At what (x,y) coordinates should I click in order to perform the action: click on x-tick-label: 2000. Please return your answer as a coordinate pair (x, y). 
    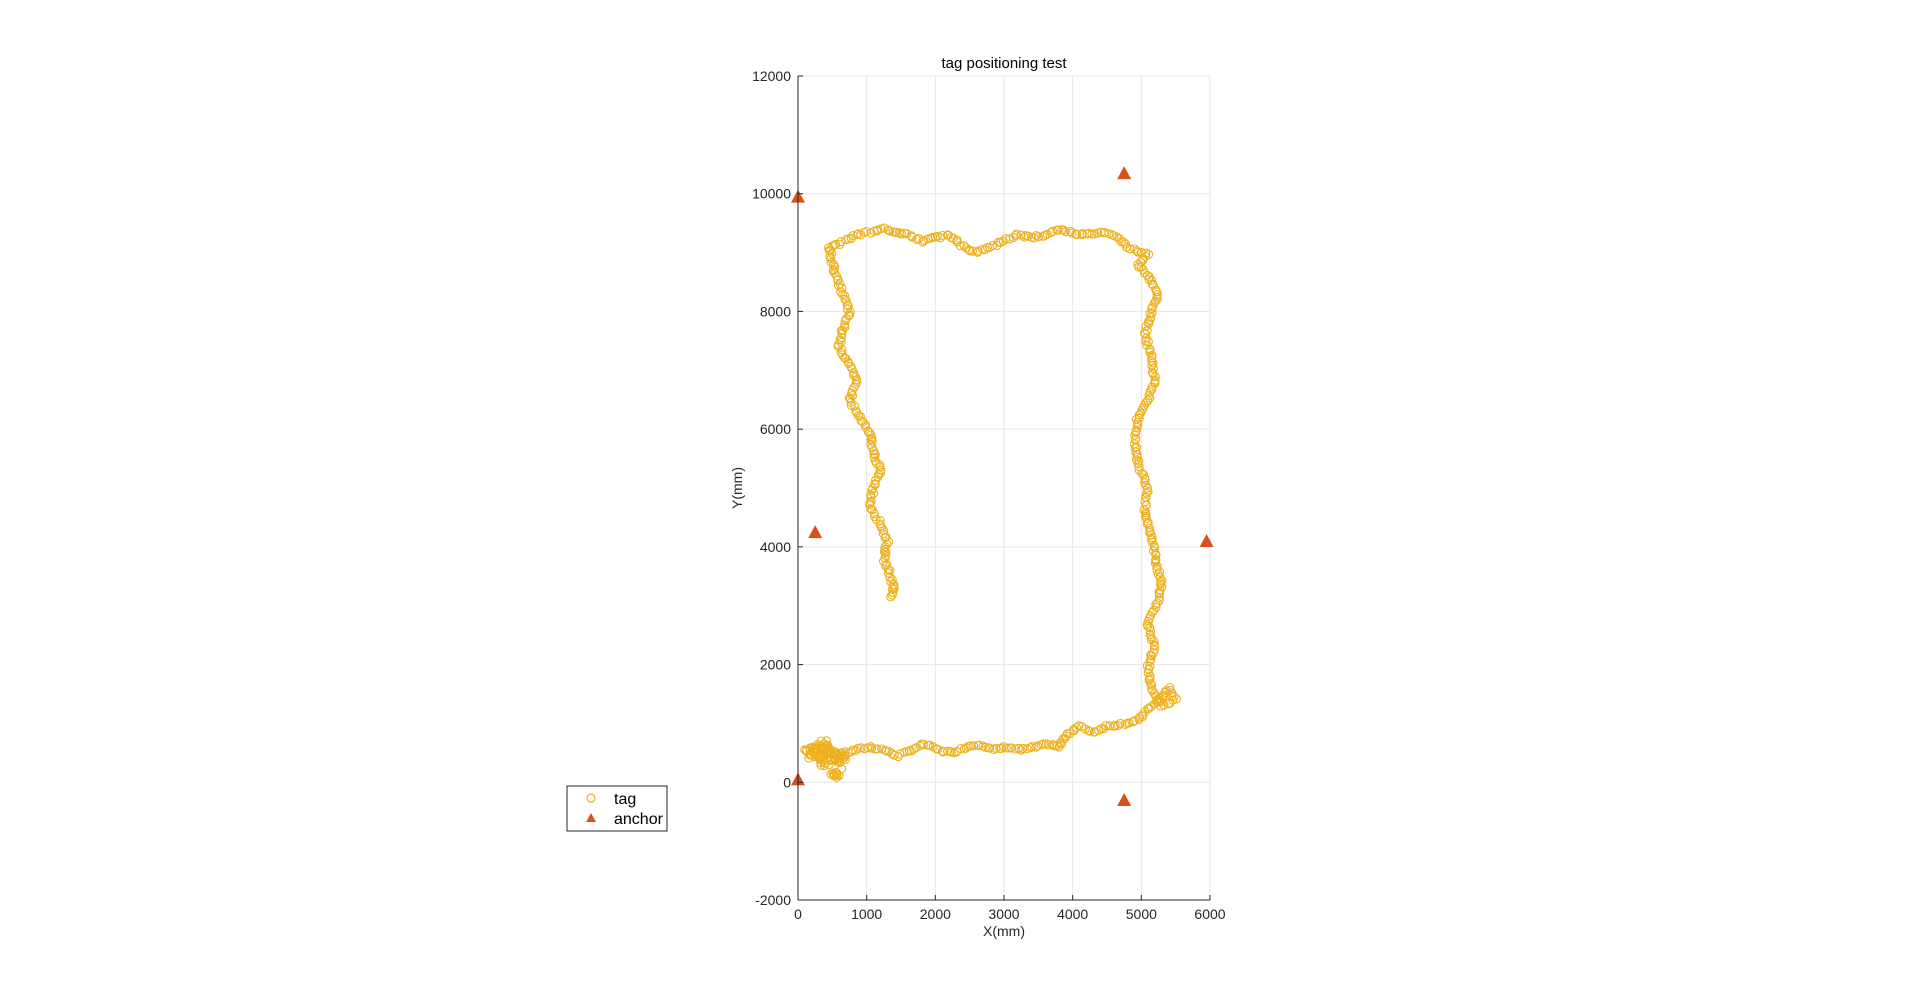
    Looking at the image, I should click on (935, 914).